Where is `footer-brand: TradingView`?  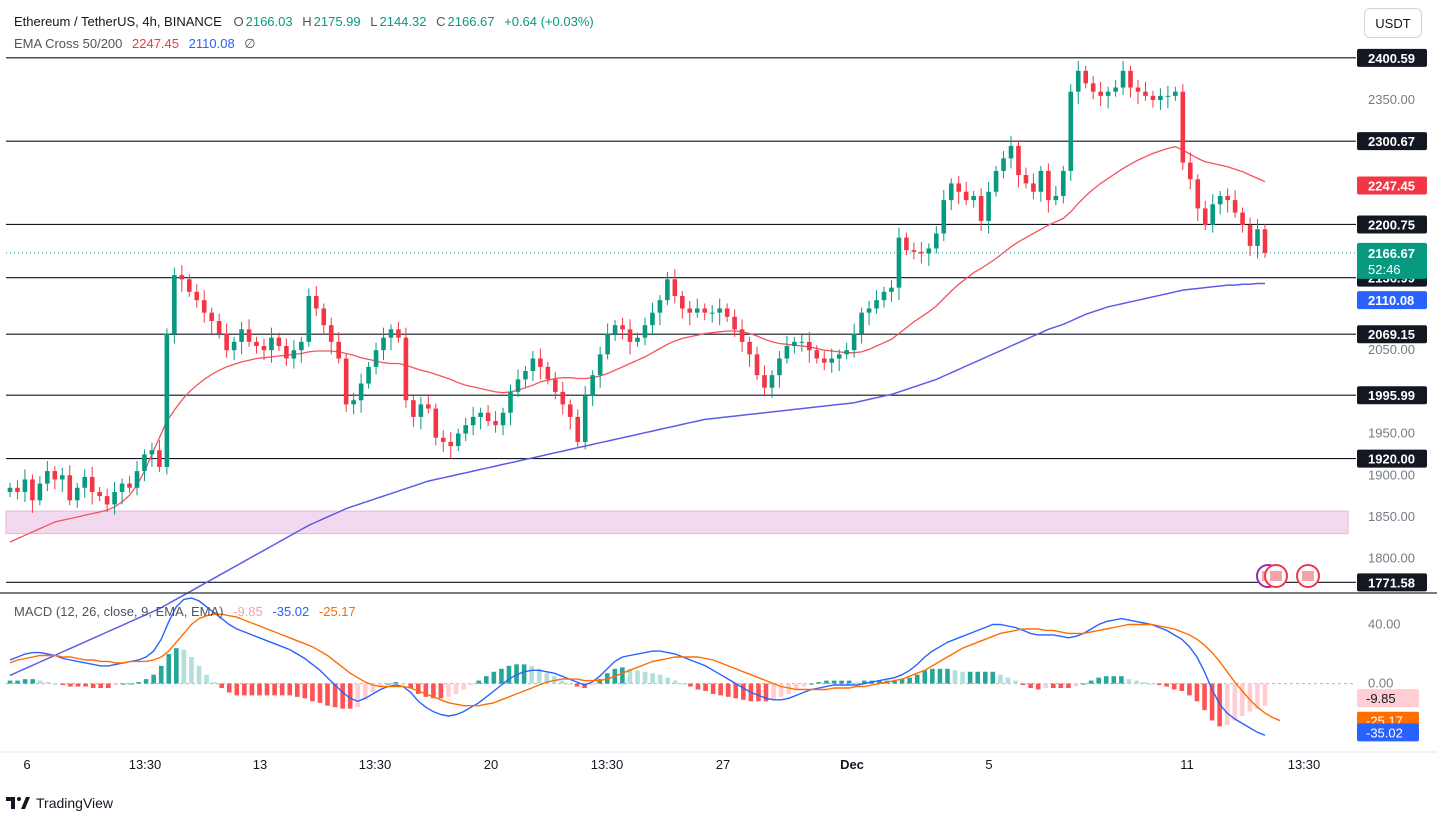
footer-brand: TradingView is located at coordinates (59, 803).